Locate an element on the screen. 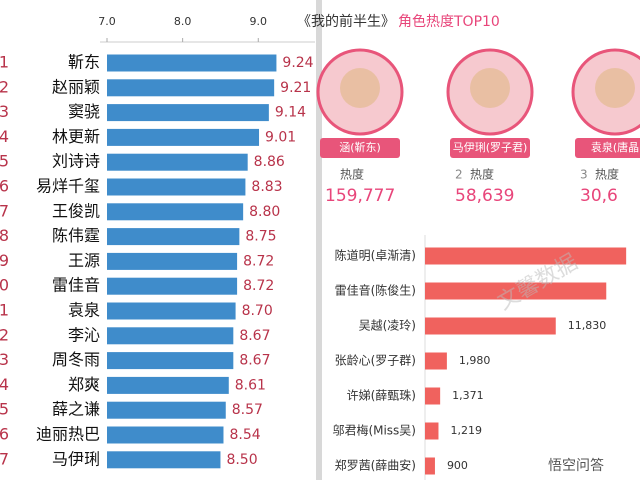 The height and width of the screenshot is (480, 640). category-label: 窦骁 is located at coordinates (84, 111).